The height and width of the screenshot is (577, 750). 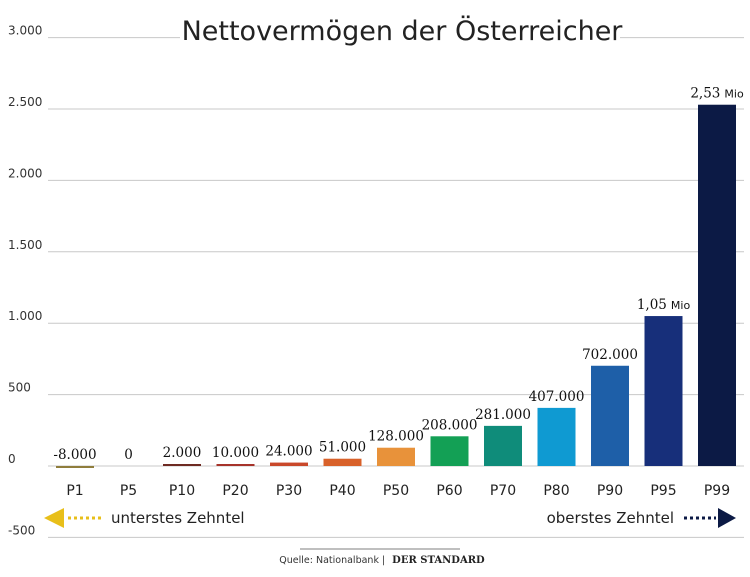 I want to click on annotation-left: unterstes Zehntel, so click(x=144, y=518).